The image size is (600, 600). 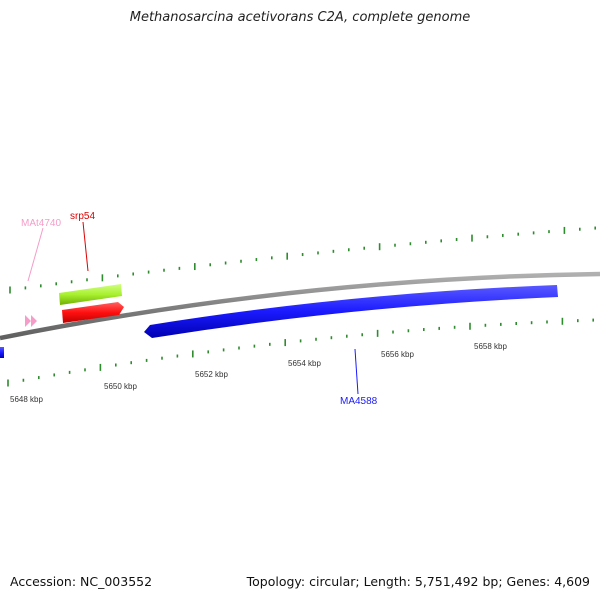 What do you see at coordinates (303, 260) in the screenshot?
I see `outer-tick-track` at bounding box center [303, 260].